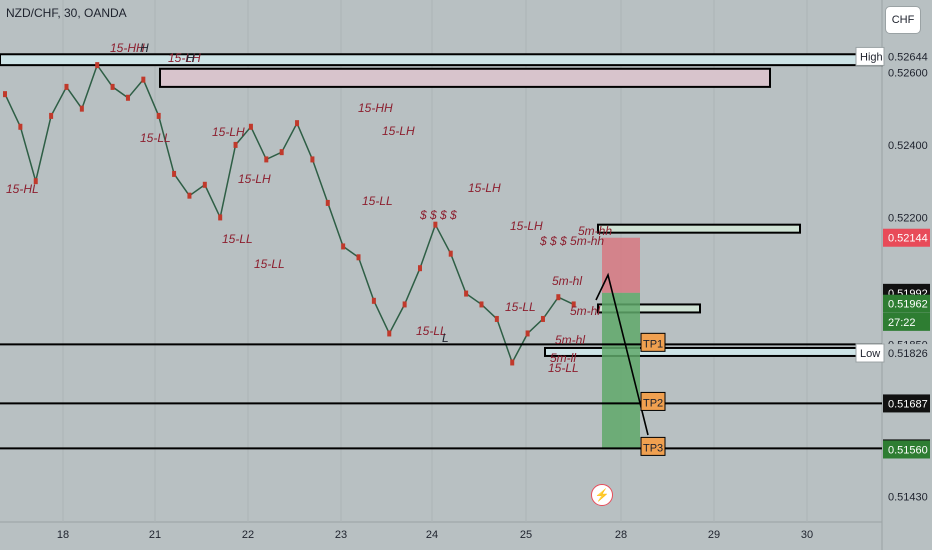 The height and width of the screenshot is (550, 932). I want to click on stop-loss-area, so click(621, 265).